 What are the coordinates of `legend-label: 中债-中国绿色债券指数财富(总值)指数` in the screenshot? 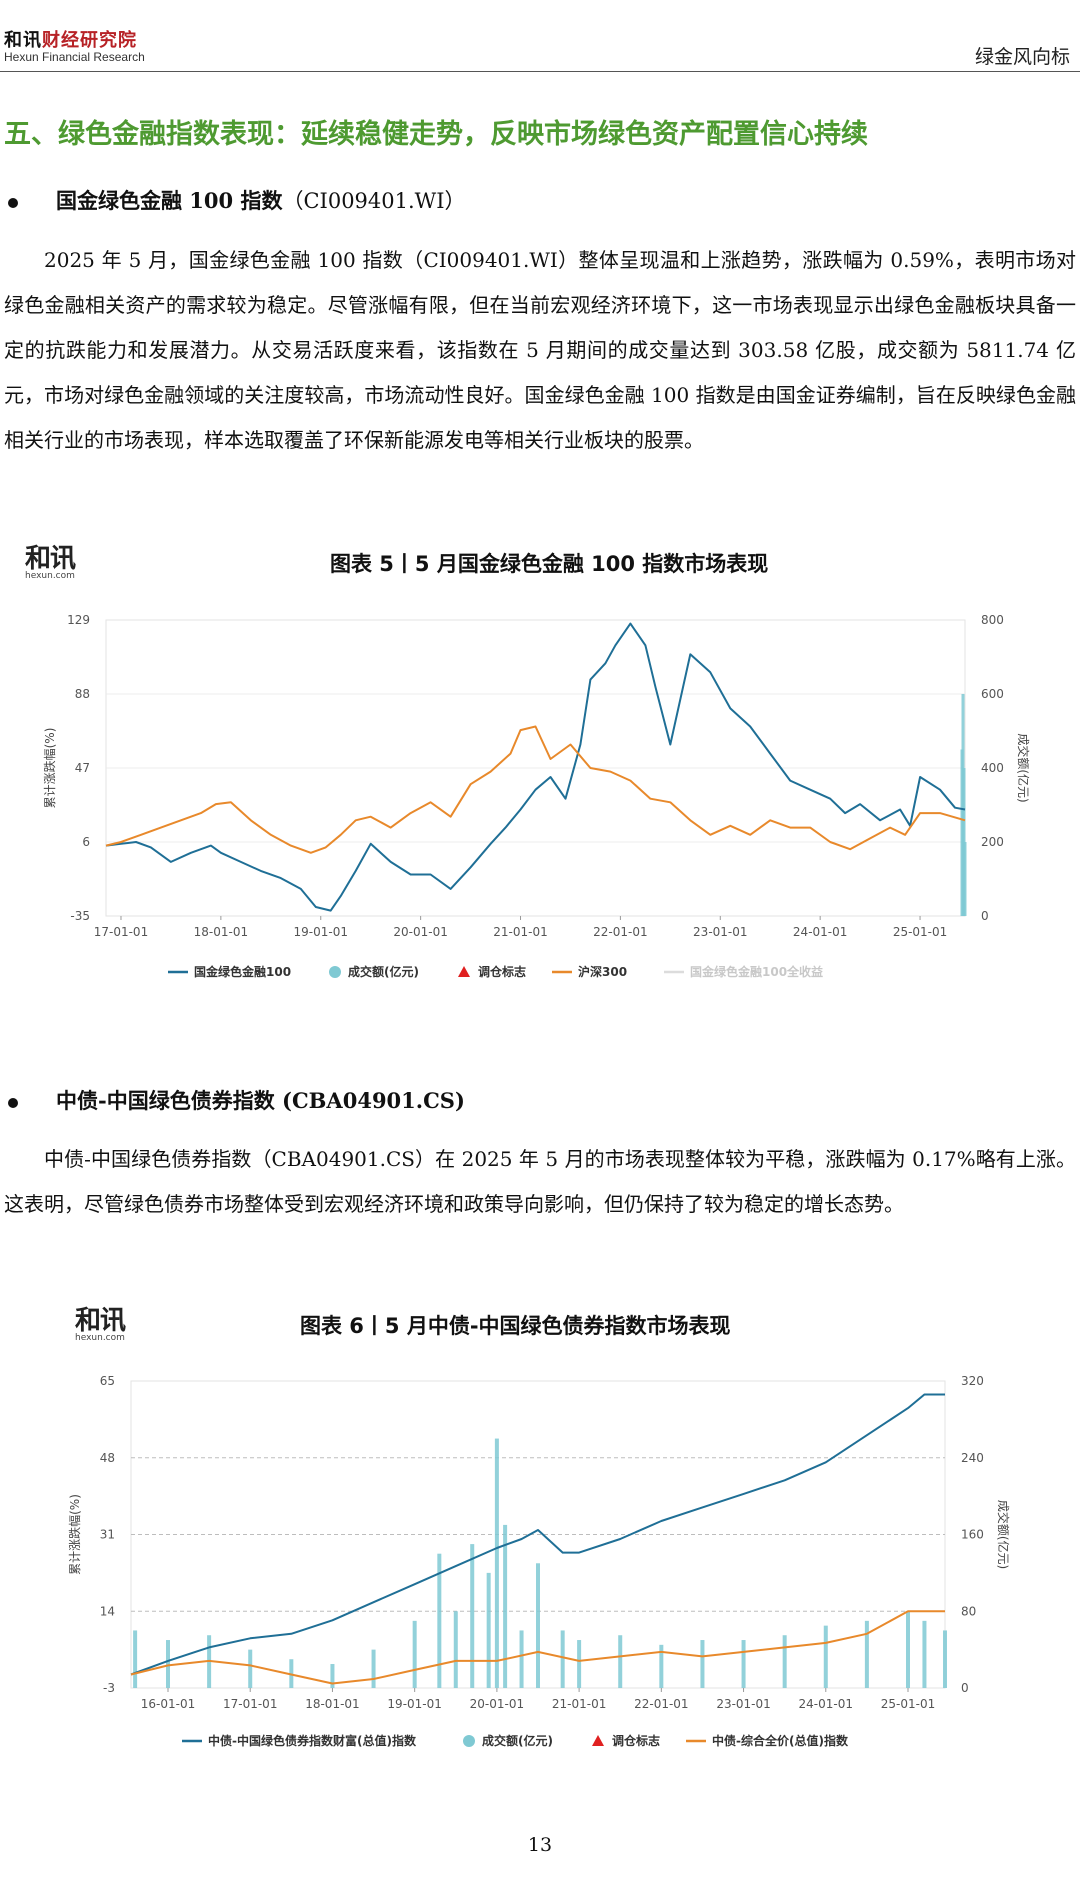 It's located at (312, 1740).